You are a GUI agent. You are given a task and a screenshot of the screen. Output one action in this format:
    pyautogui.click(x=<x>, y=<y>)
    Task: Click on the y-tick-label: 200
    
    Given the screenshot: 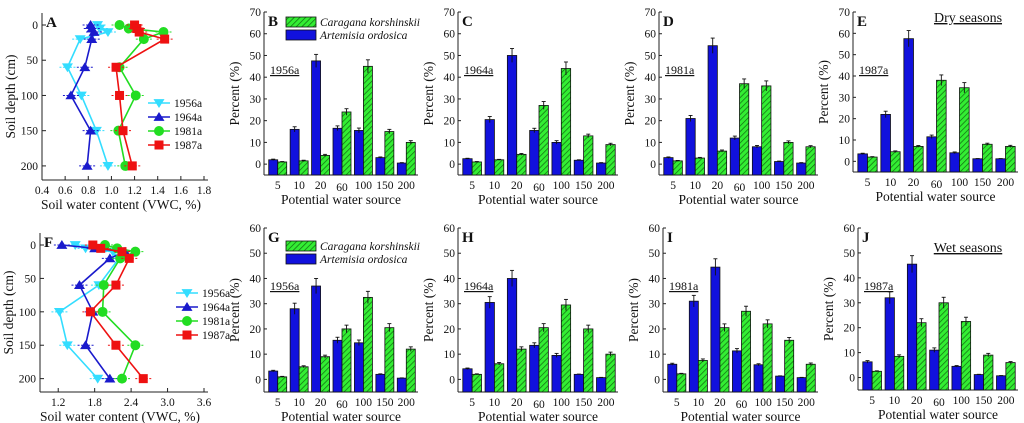 What is the action you would take?
    pyautogui.click(x=30, y=167)
    